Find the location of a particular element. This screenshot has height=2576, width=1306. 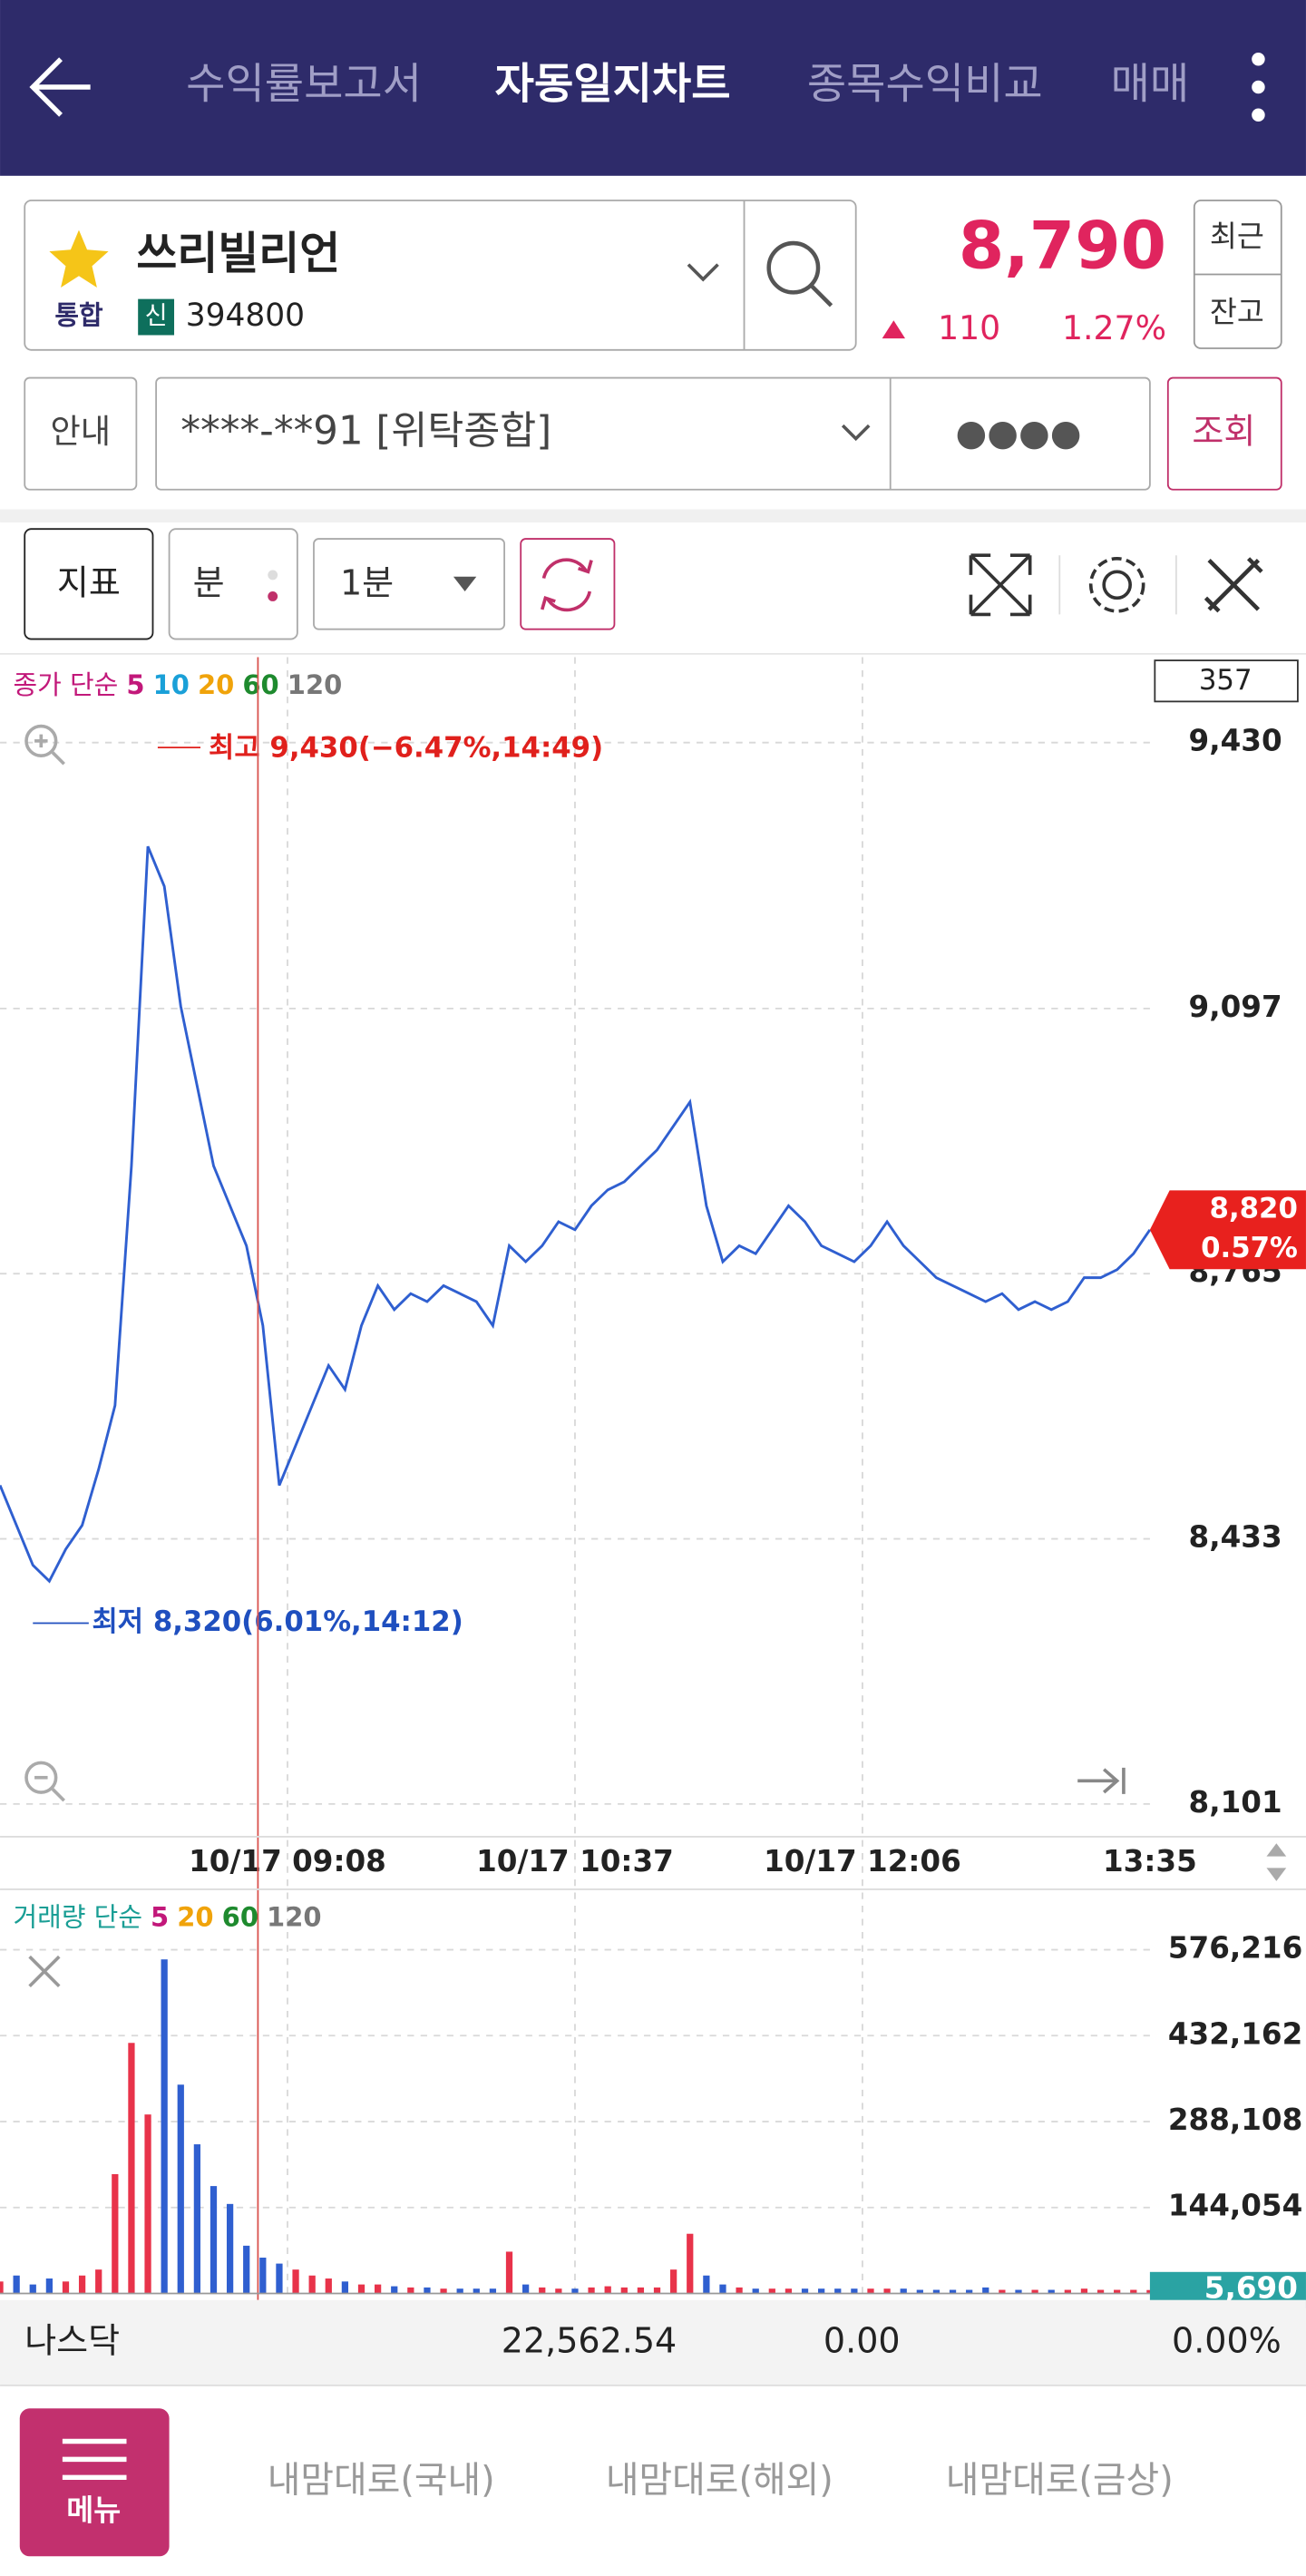

balance-button: 잔고 is located at coordinates (1237, 312).